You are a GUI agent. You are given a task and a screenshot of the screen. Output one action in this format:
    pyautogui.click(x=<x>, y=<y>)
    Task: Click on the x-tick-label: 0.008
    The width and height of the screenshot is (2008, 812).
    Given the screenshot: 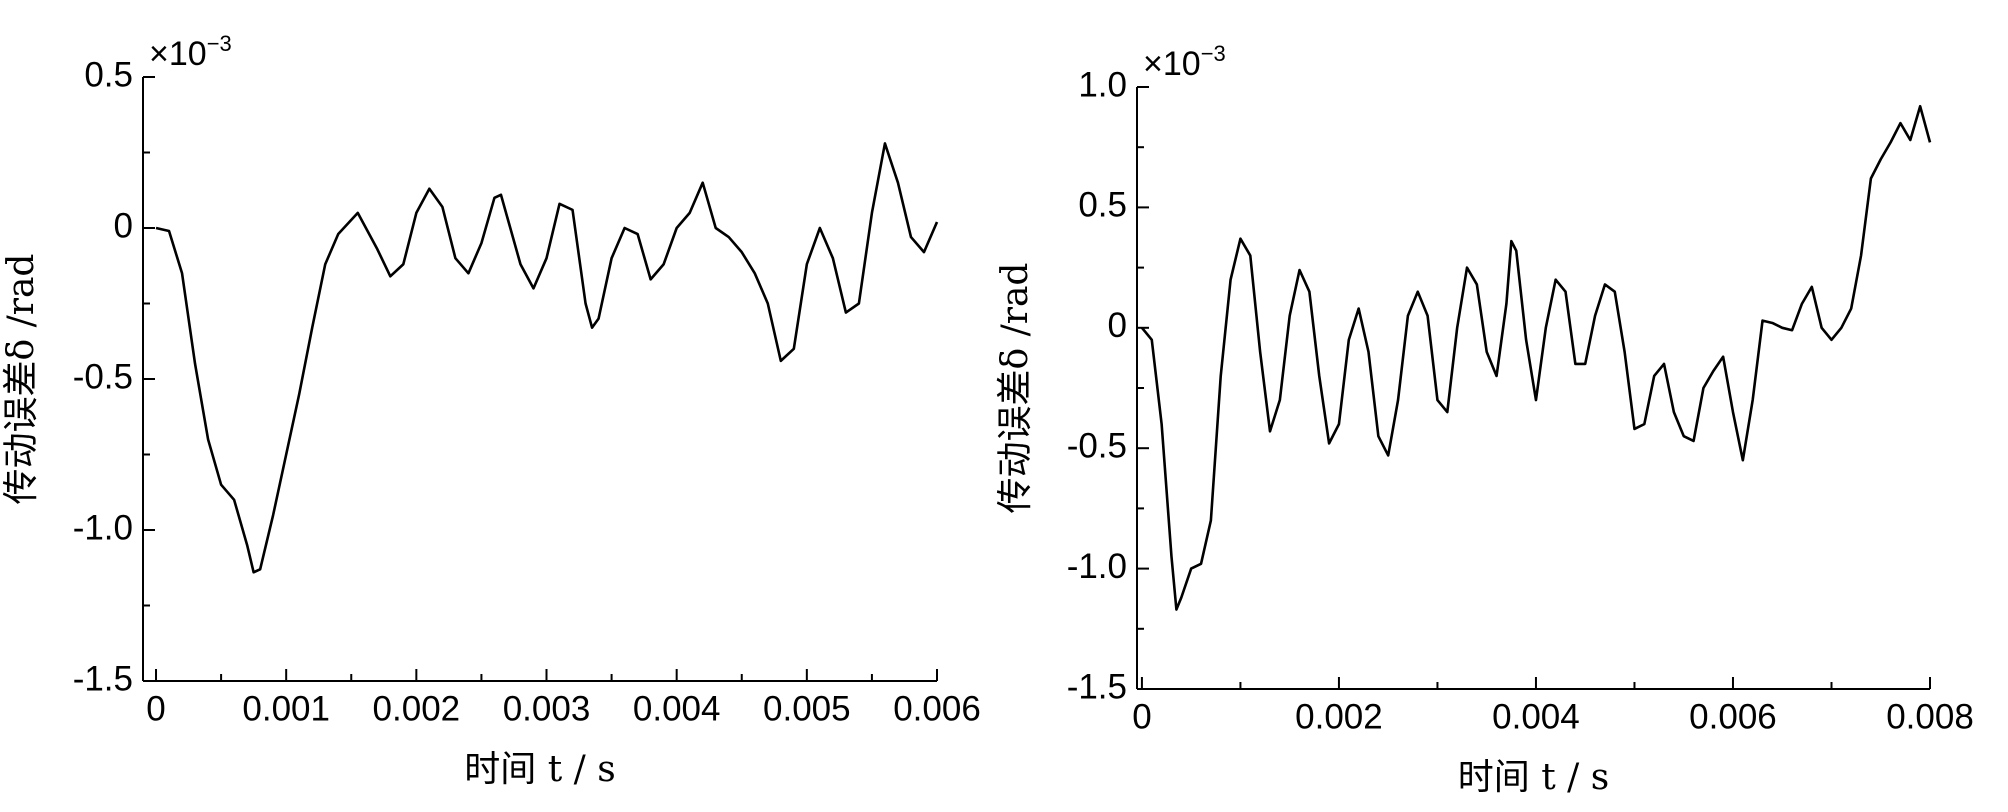 What is the action you would take?
    pyautogui.click(x=1930, y=716)
    